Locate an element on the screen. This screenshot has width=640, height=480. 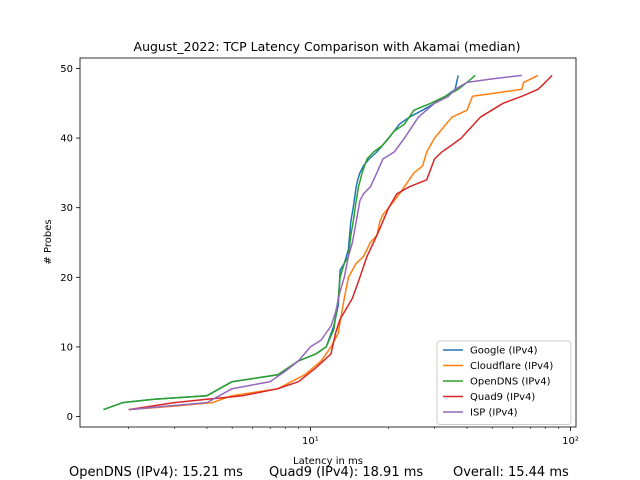
legend-label: Google (IPv4) is located at coordinates (504, 351).